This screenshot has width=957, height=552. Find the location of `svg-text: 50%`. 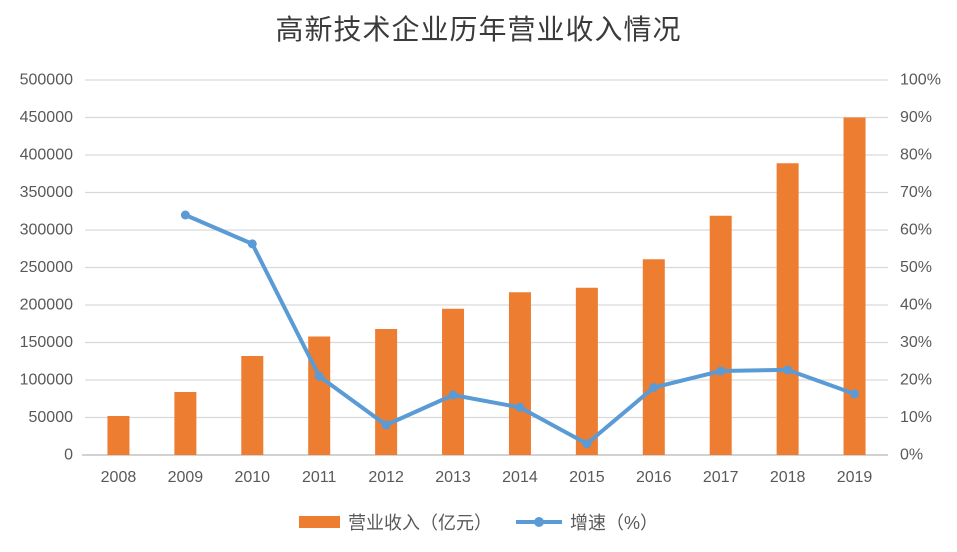

svg-text: 50% is located at coordinates (916, 267).